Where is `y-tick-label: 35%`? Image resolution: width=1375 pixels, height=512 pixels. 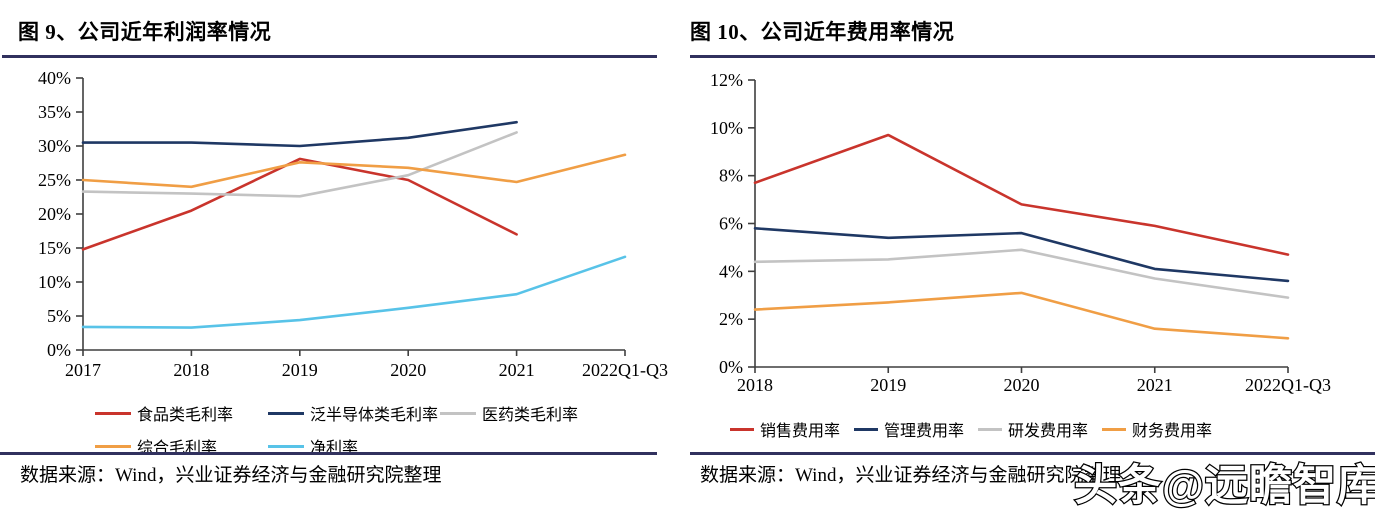
y-tick-label: 35% is located at coordinates (54, 112).